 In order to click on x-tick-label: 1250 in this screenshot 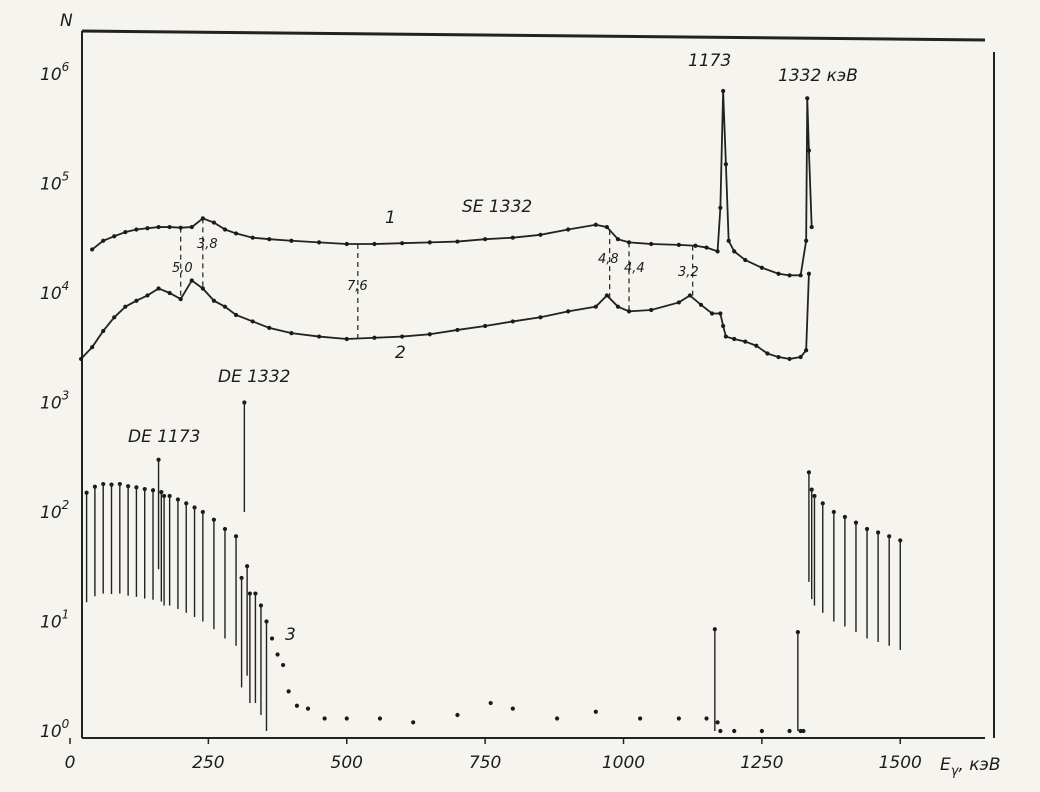, I will do `click(761, 763)`.